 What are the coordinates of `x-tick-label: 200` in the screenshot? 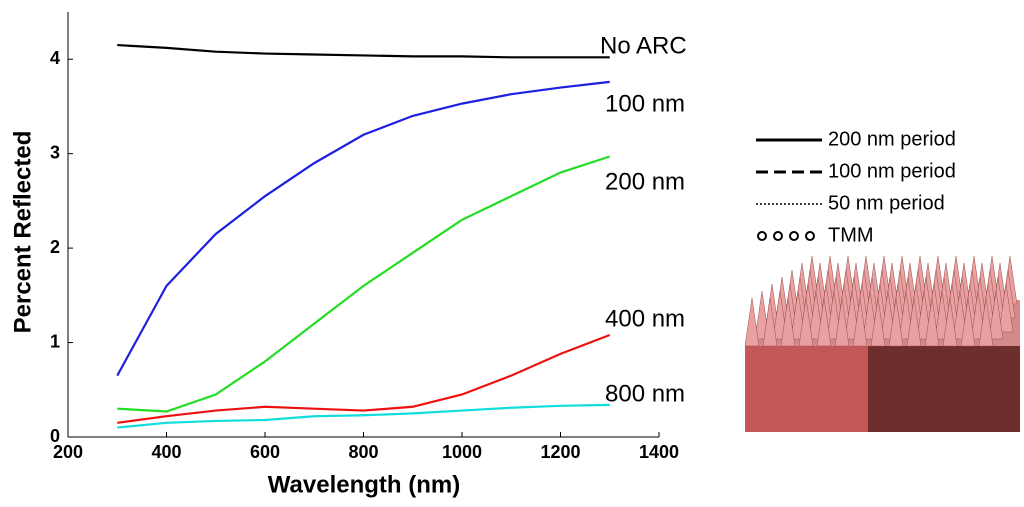 It's located at (68, 452).